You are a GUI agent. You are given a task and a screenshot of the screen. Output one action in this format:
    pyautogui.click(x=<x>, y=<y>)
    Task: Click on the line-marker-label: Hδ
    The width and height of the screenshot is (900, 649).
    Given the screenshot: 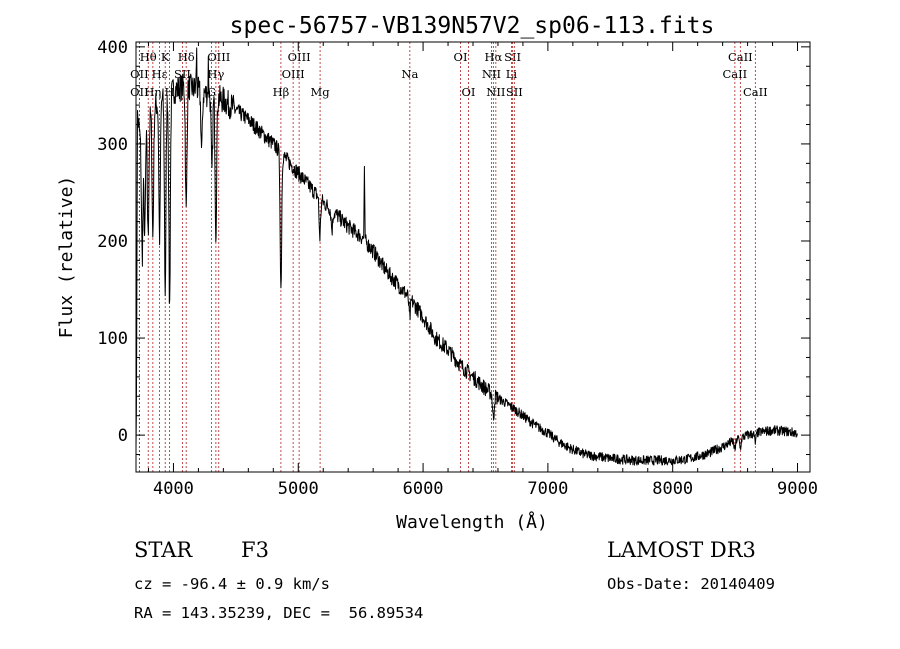 What is the action you would take?
    pyautogui.click(x=186, y=57)
    